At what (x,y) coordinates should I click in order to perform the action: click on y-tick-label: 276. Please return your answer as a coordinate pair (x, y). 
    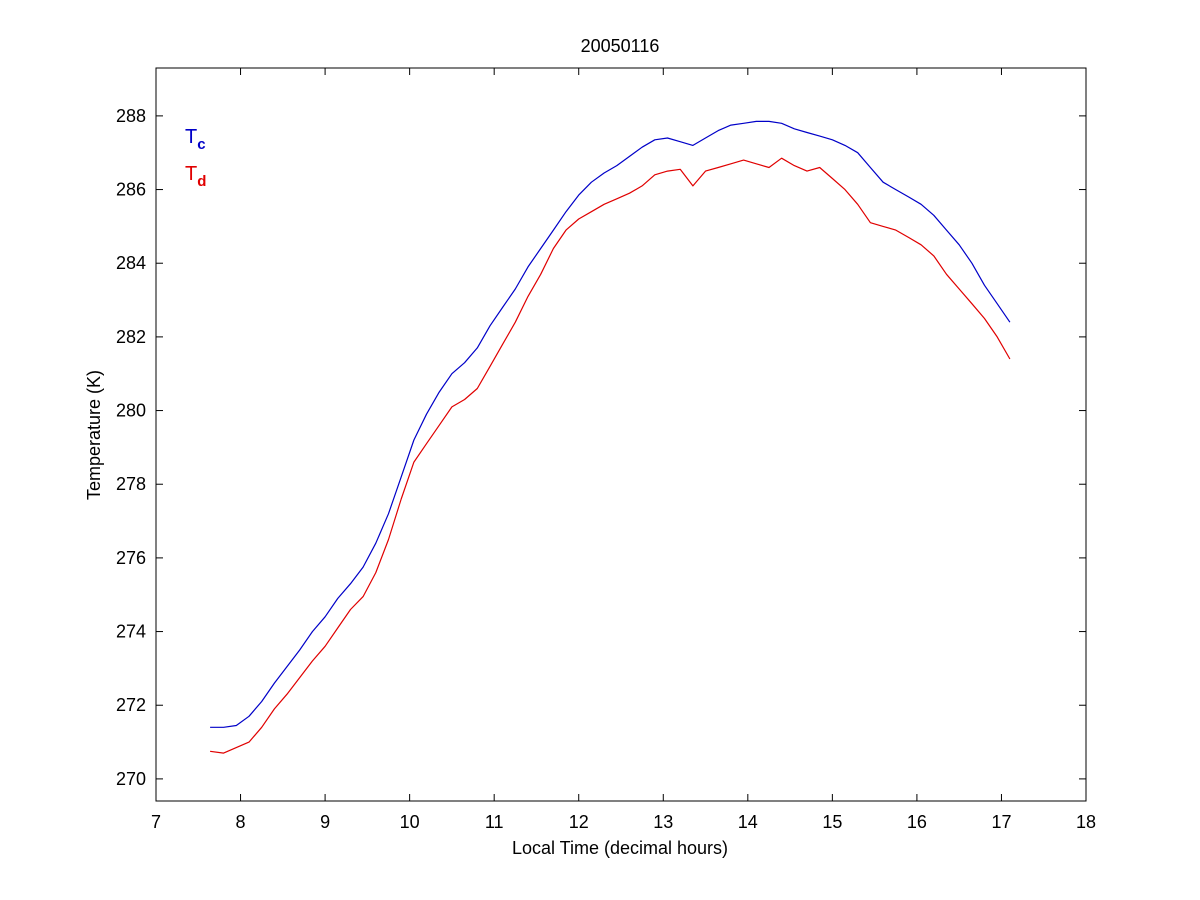
    Looking at the image, I should click on (131, 558).